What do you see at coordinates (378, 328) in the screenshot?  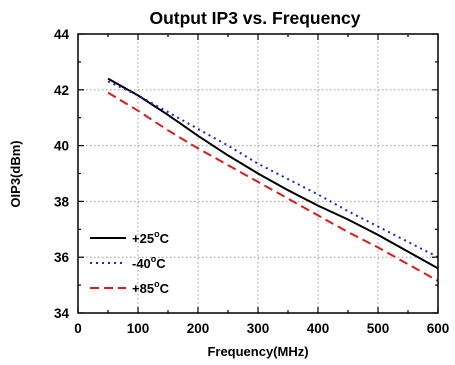 I see `x-tick-label: 500` at bounding box center [378, 328].